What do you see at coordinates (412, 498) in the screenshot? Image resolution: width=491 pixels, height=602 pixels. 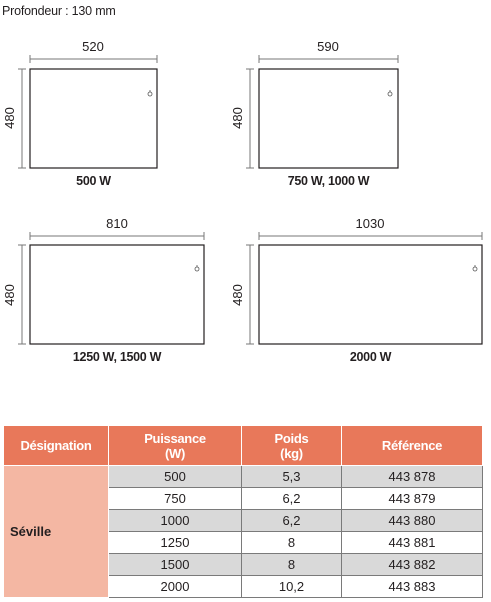 I see `reference-cell: 443 879` at bounding box center [412, 498].